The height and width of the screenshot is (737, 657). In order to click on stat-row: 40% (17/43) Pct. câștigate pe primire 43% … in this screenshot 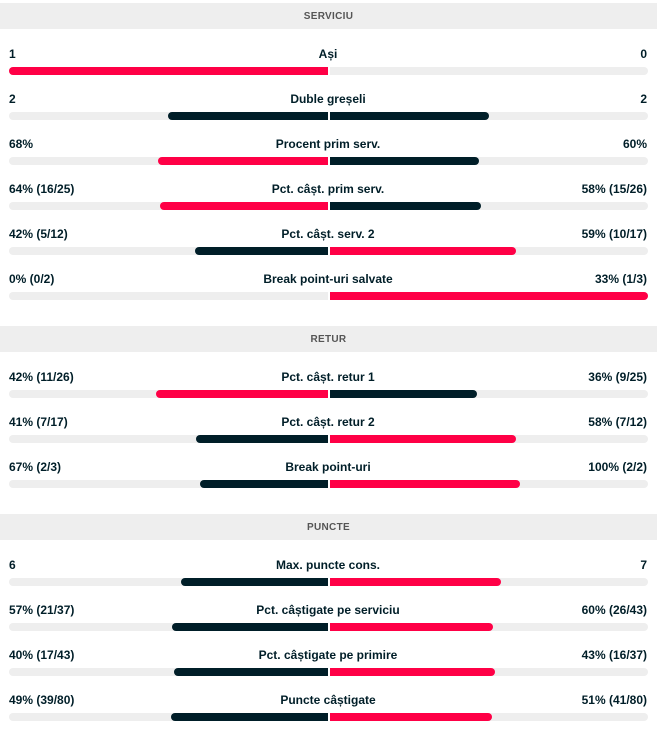, I will do `click(328, 669)`.